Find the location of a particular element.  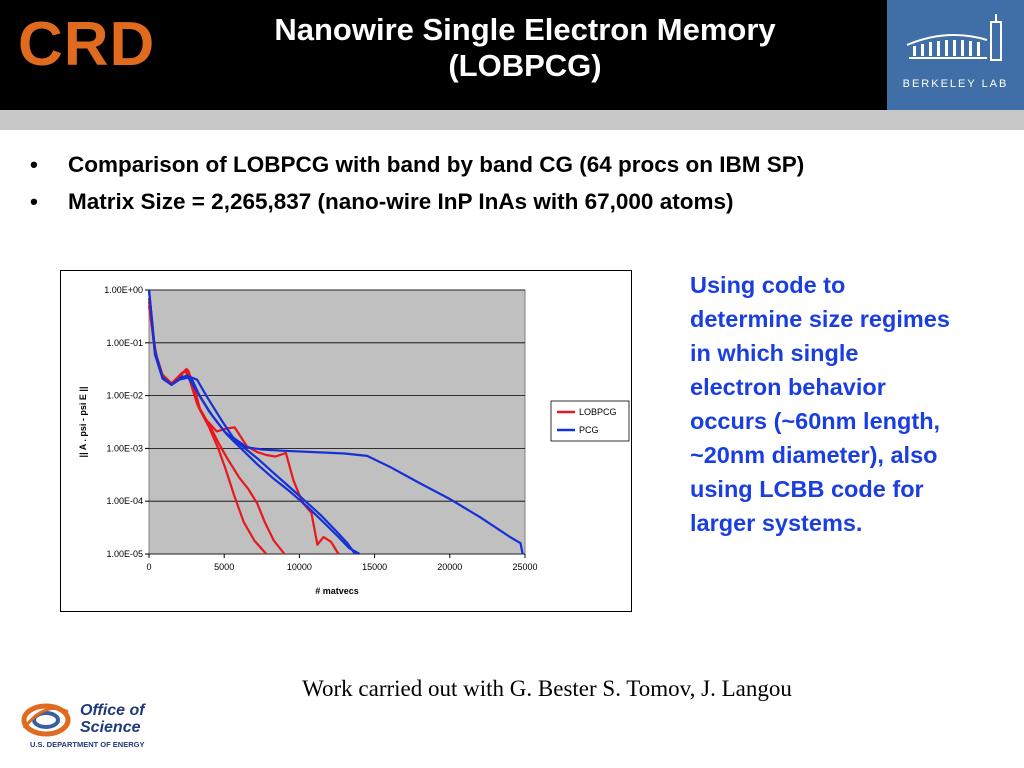

legend-box is located at coordinates (590, 421).